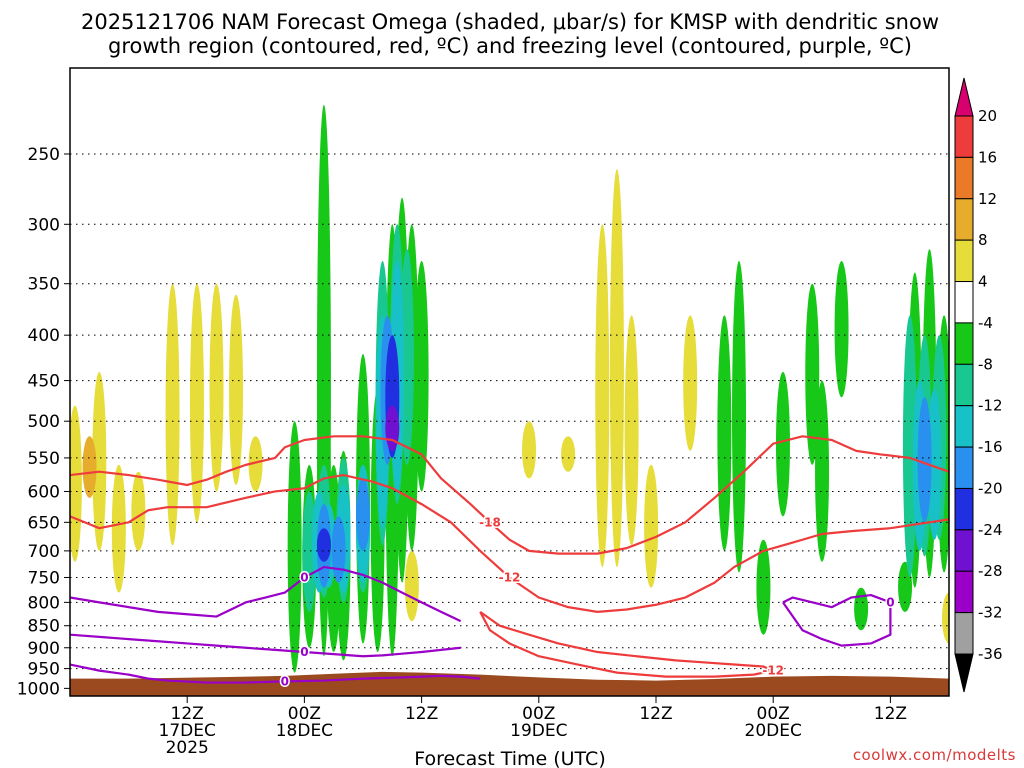 This screenshot has width=1024, height=768. Describe the element at coordinates (983, 240) in the screenshot. I see `colorbar-label: 8` at that location.